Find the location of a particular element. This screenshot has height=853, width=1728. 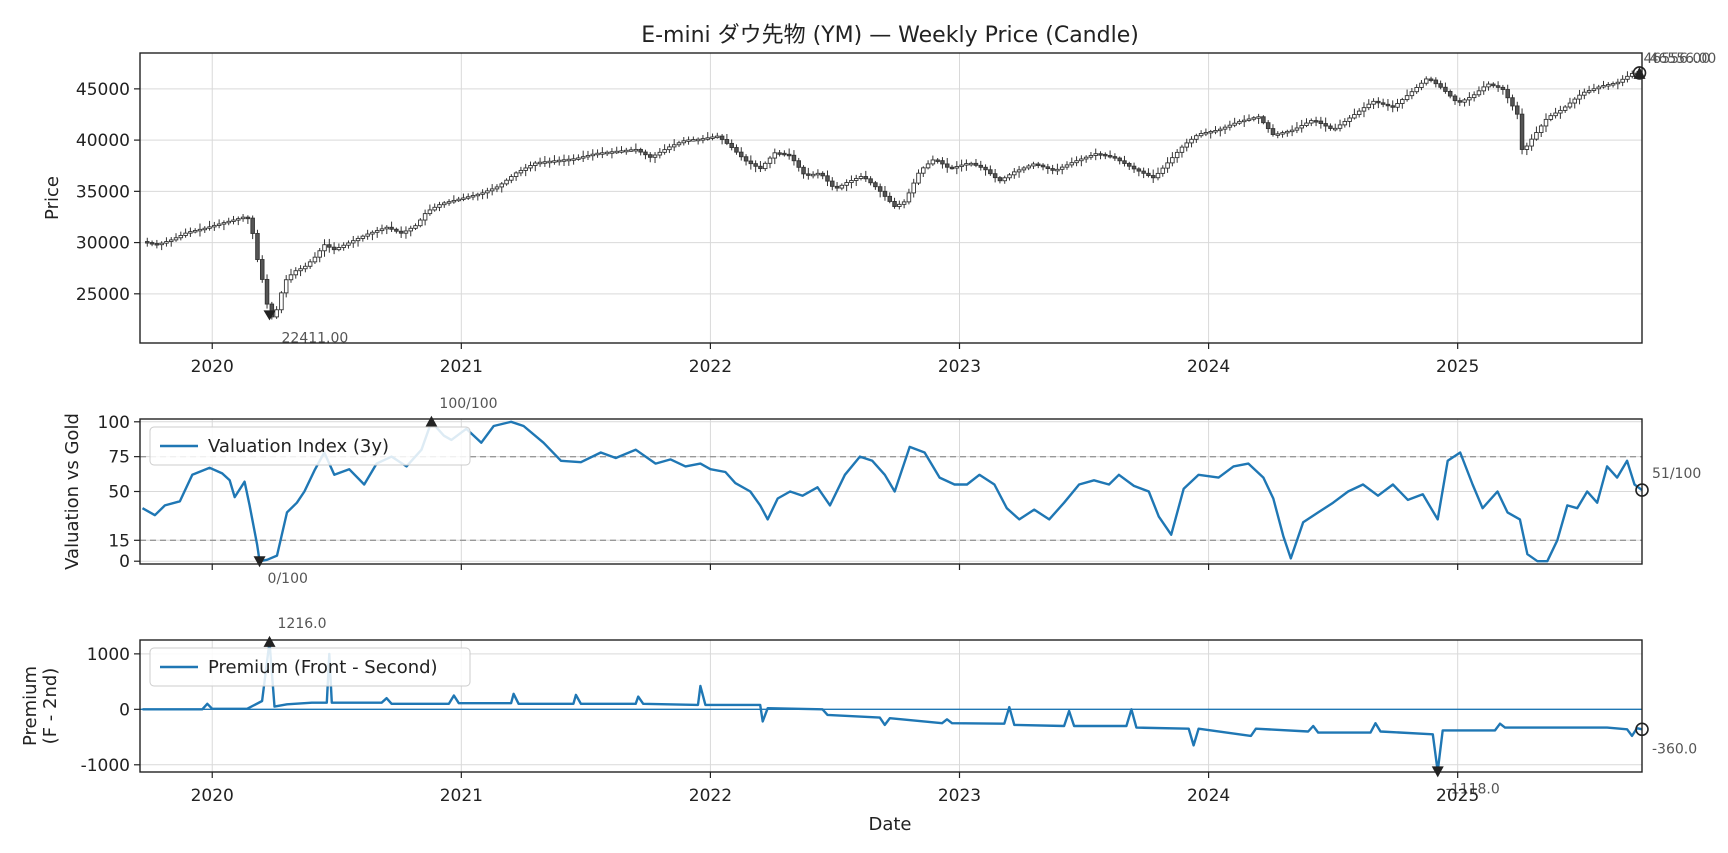

x-tick-label: 2023 is located at coordinates (959, 796).